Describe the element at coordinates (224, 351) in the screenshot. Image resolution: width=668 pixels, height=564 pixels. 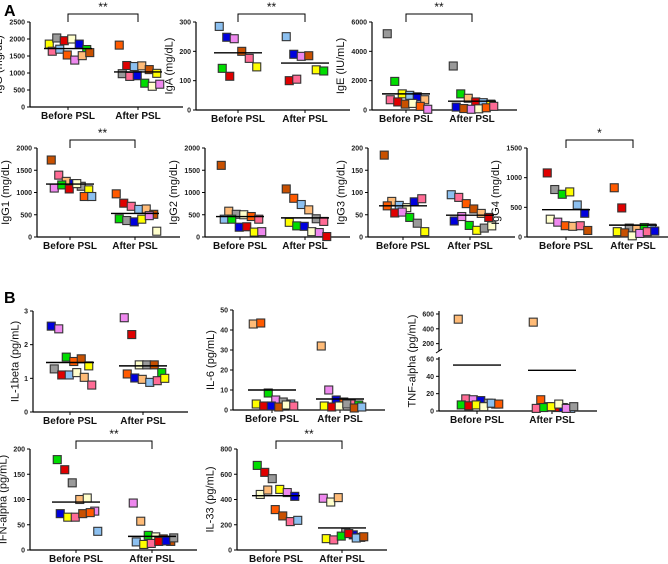
I see `y-tick-label: 30` at that location.